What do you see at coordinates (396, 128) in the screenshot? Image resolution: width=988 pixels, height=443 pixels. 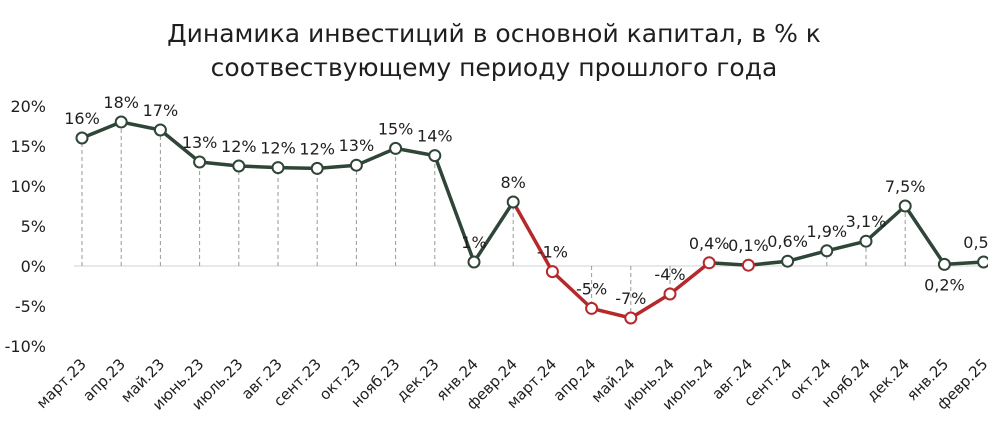 I see `data-label: 15%` at bounding box center [396, 128].